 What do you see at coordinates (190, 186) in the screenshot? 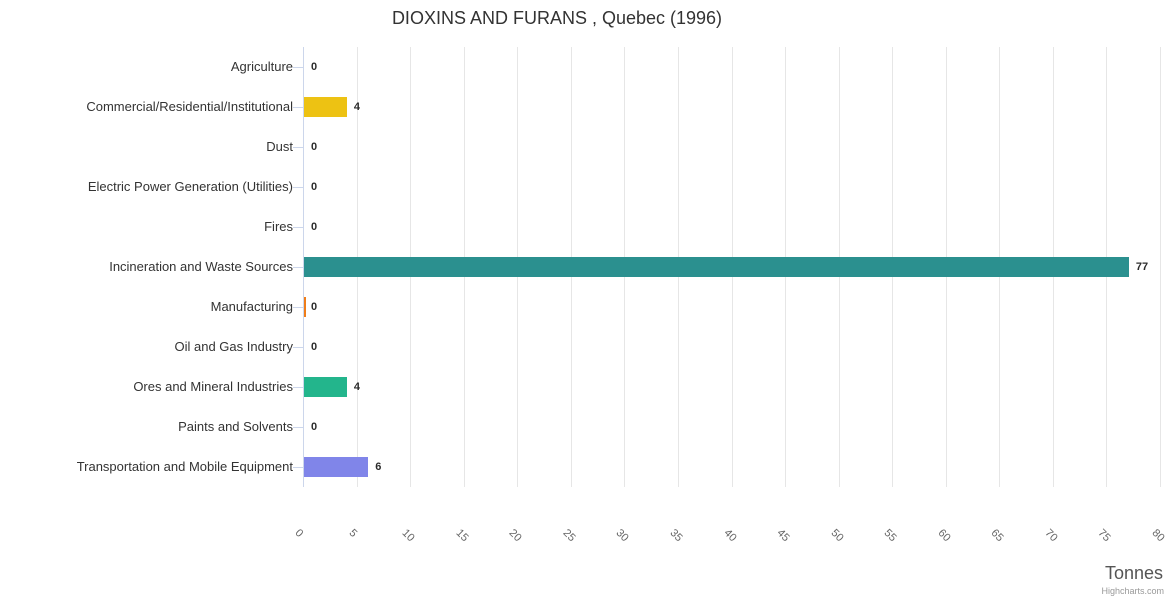
I see `category-label: Electric Power Generation (Utilities)` at bounding box center [190, 186].